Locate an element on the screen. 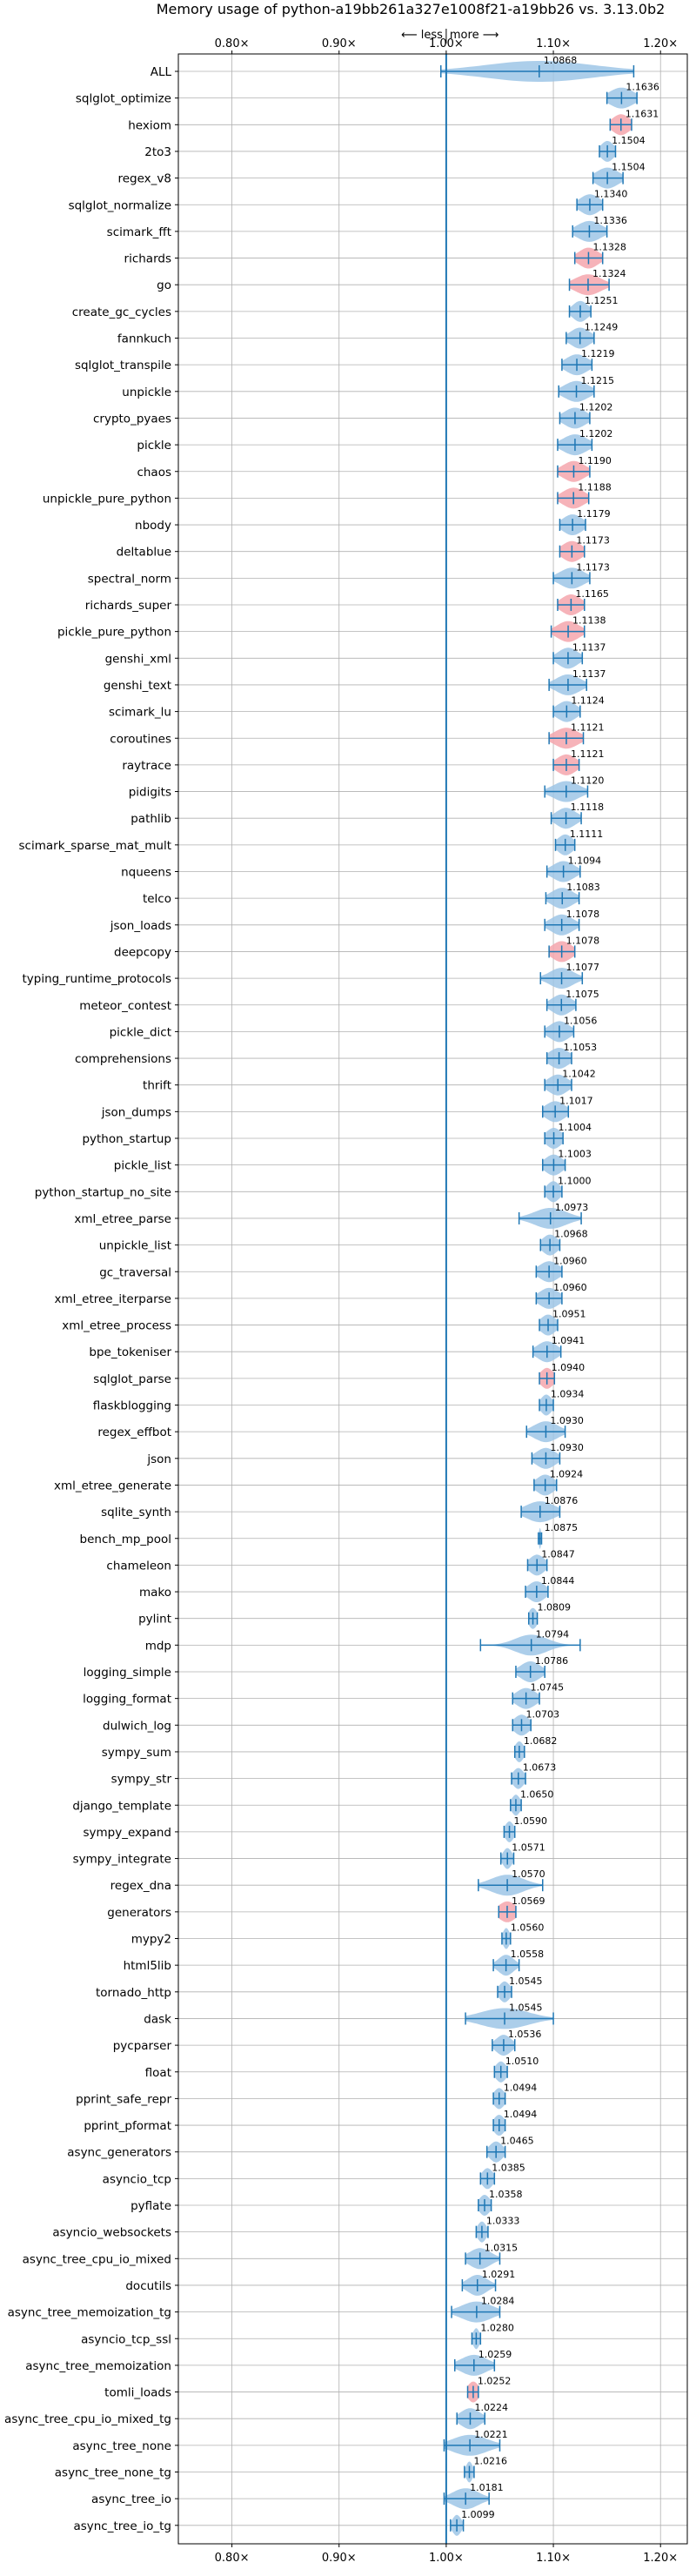 The height and width of the screenshot is (2576, 696). value-label: 1.1324 is located at coordinates (609, 274).